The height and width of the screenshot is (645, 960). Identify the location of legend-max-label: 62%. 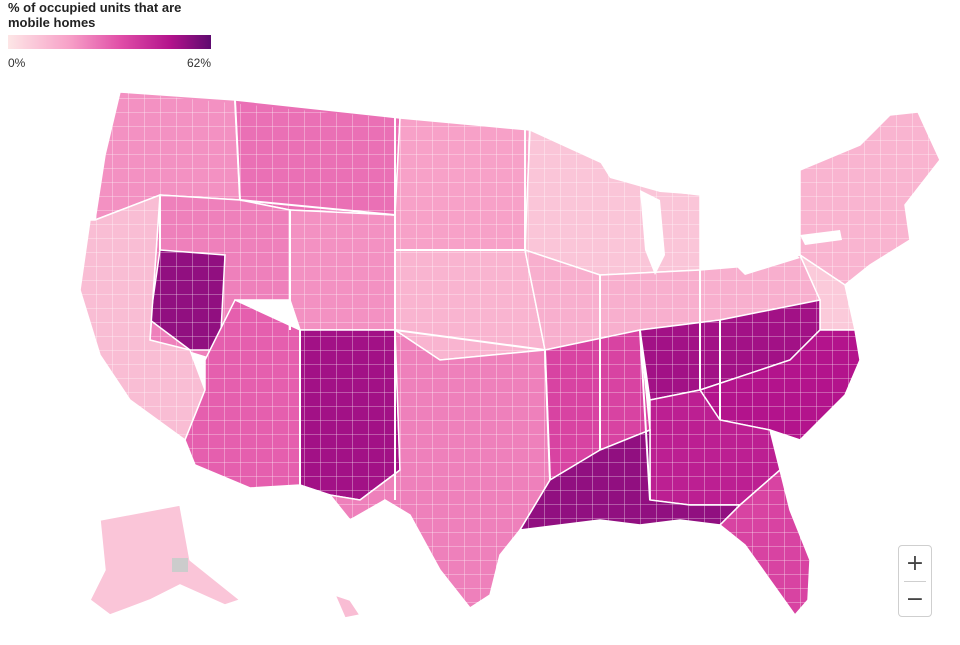
(198, 63).